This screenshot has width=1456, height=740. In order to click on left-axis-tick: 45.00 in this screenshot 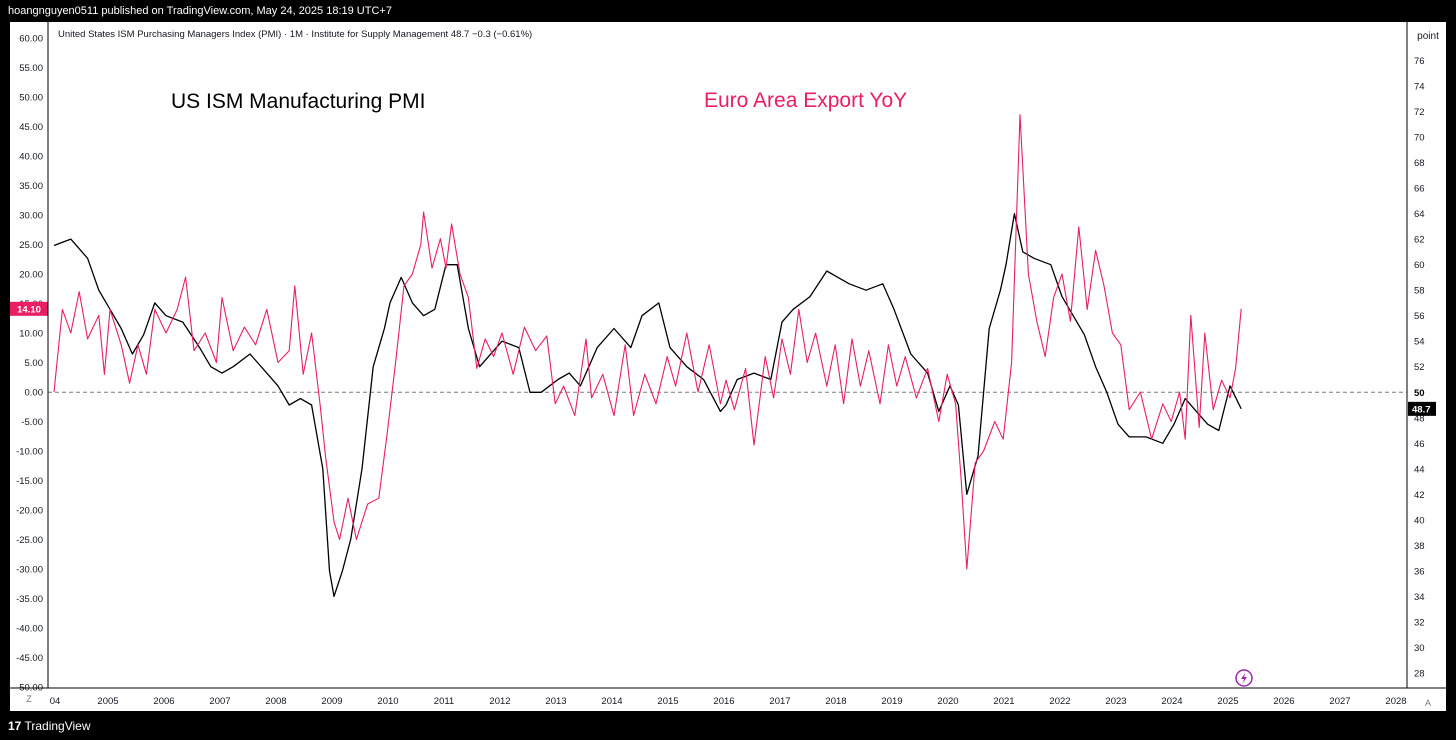, I will do `click(31, 127)`.